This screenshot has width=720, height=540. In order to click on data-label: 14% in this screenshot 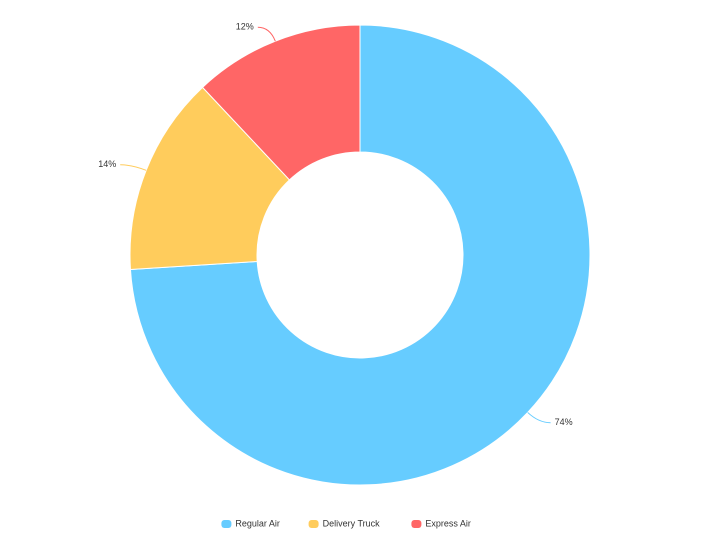, I will do `click(107, 164)`.